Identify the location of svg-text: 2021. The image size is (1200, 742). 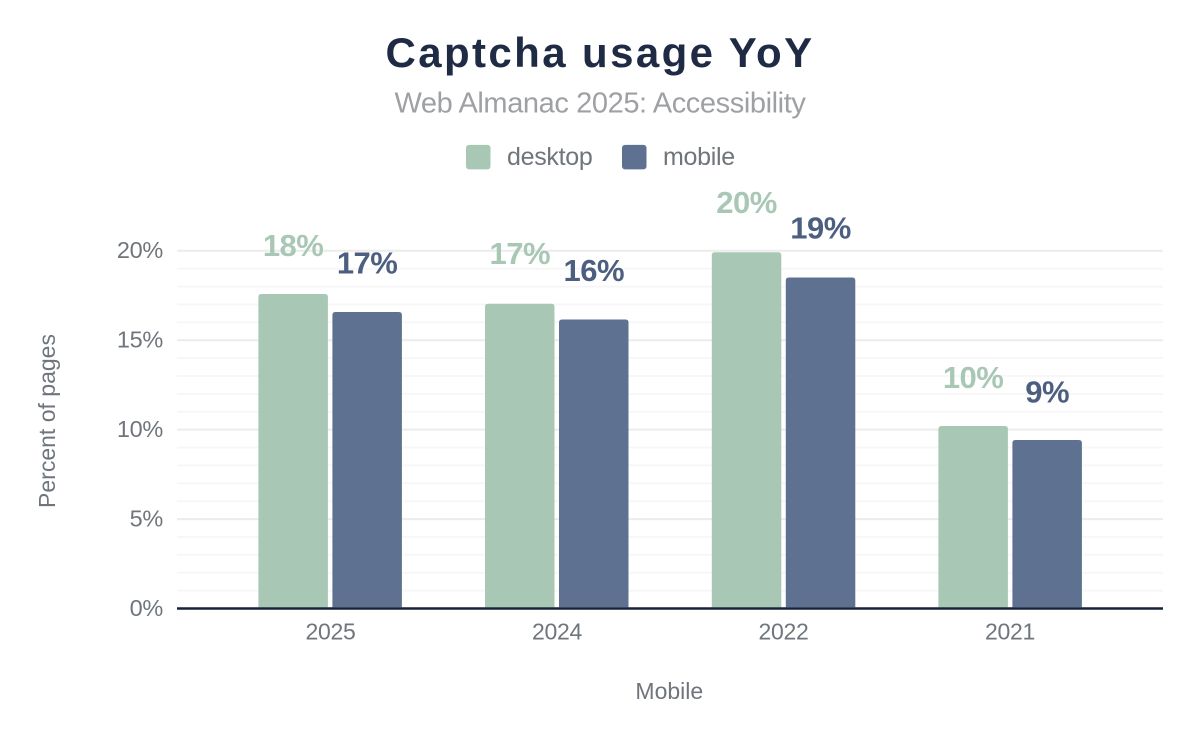
(1010, 632).